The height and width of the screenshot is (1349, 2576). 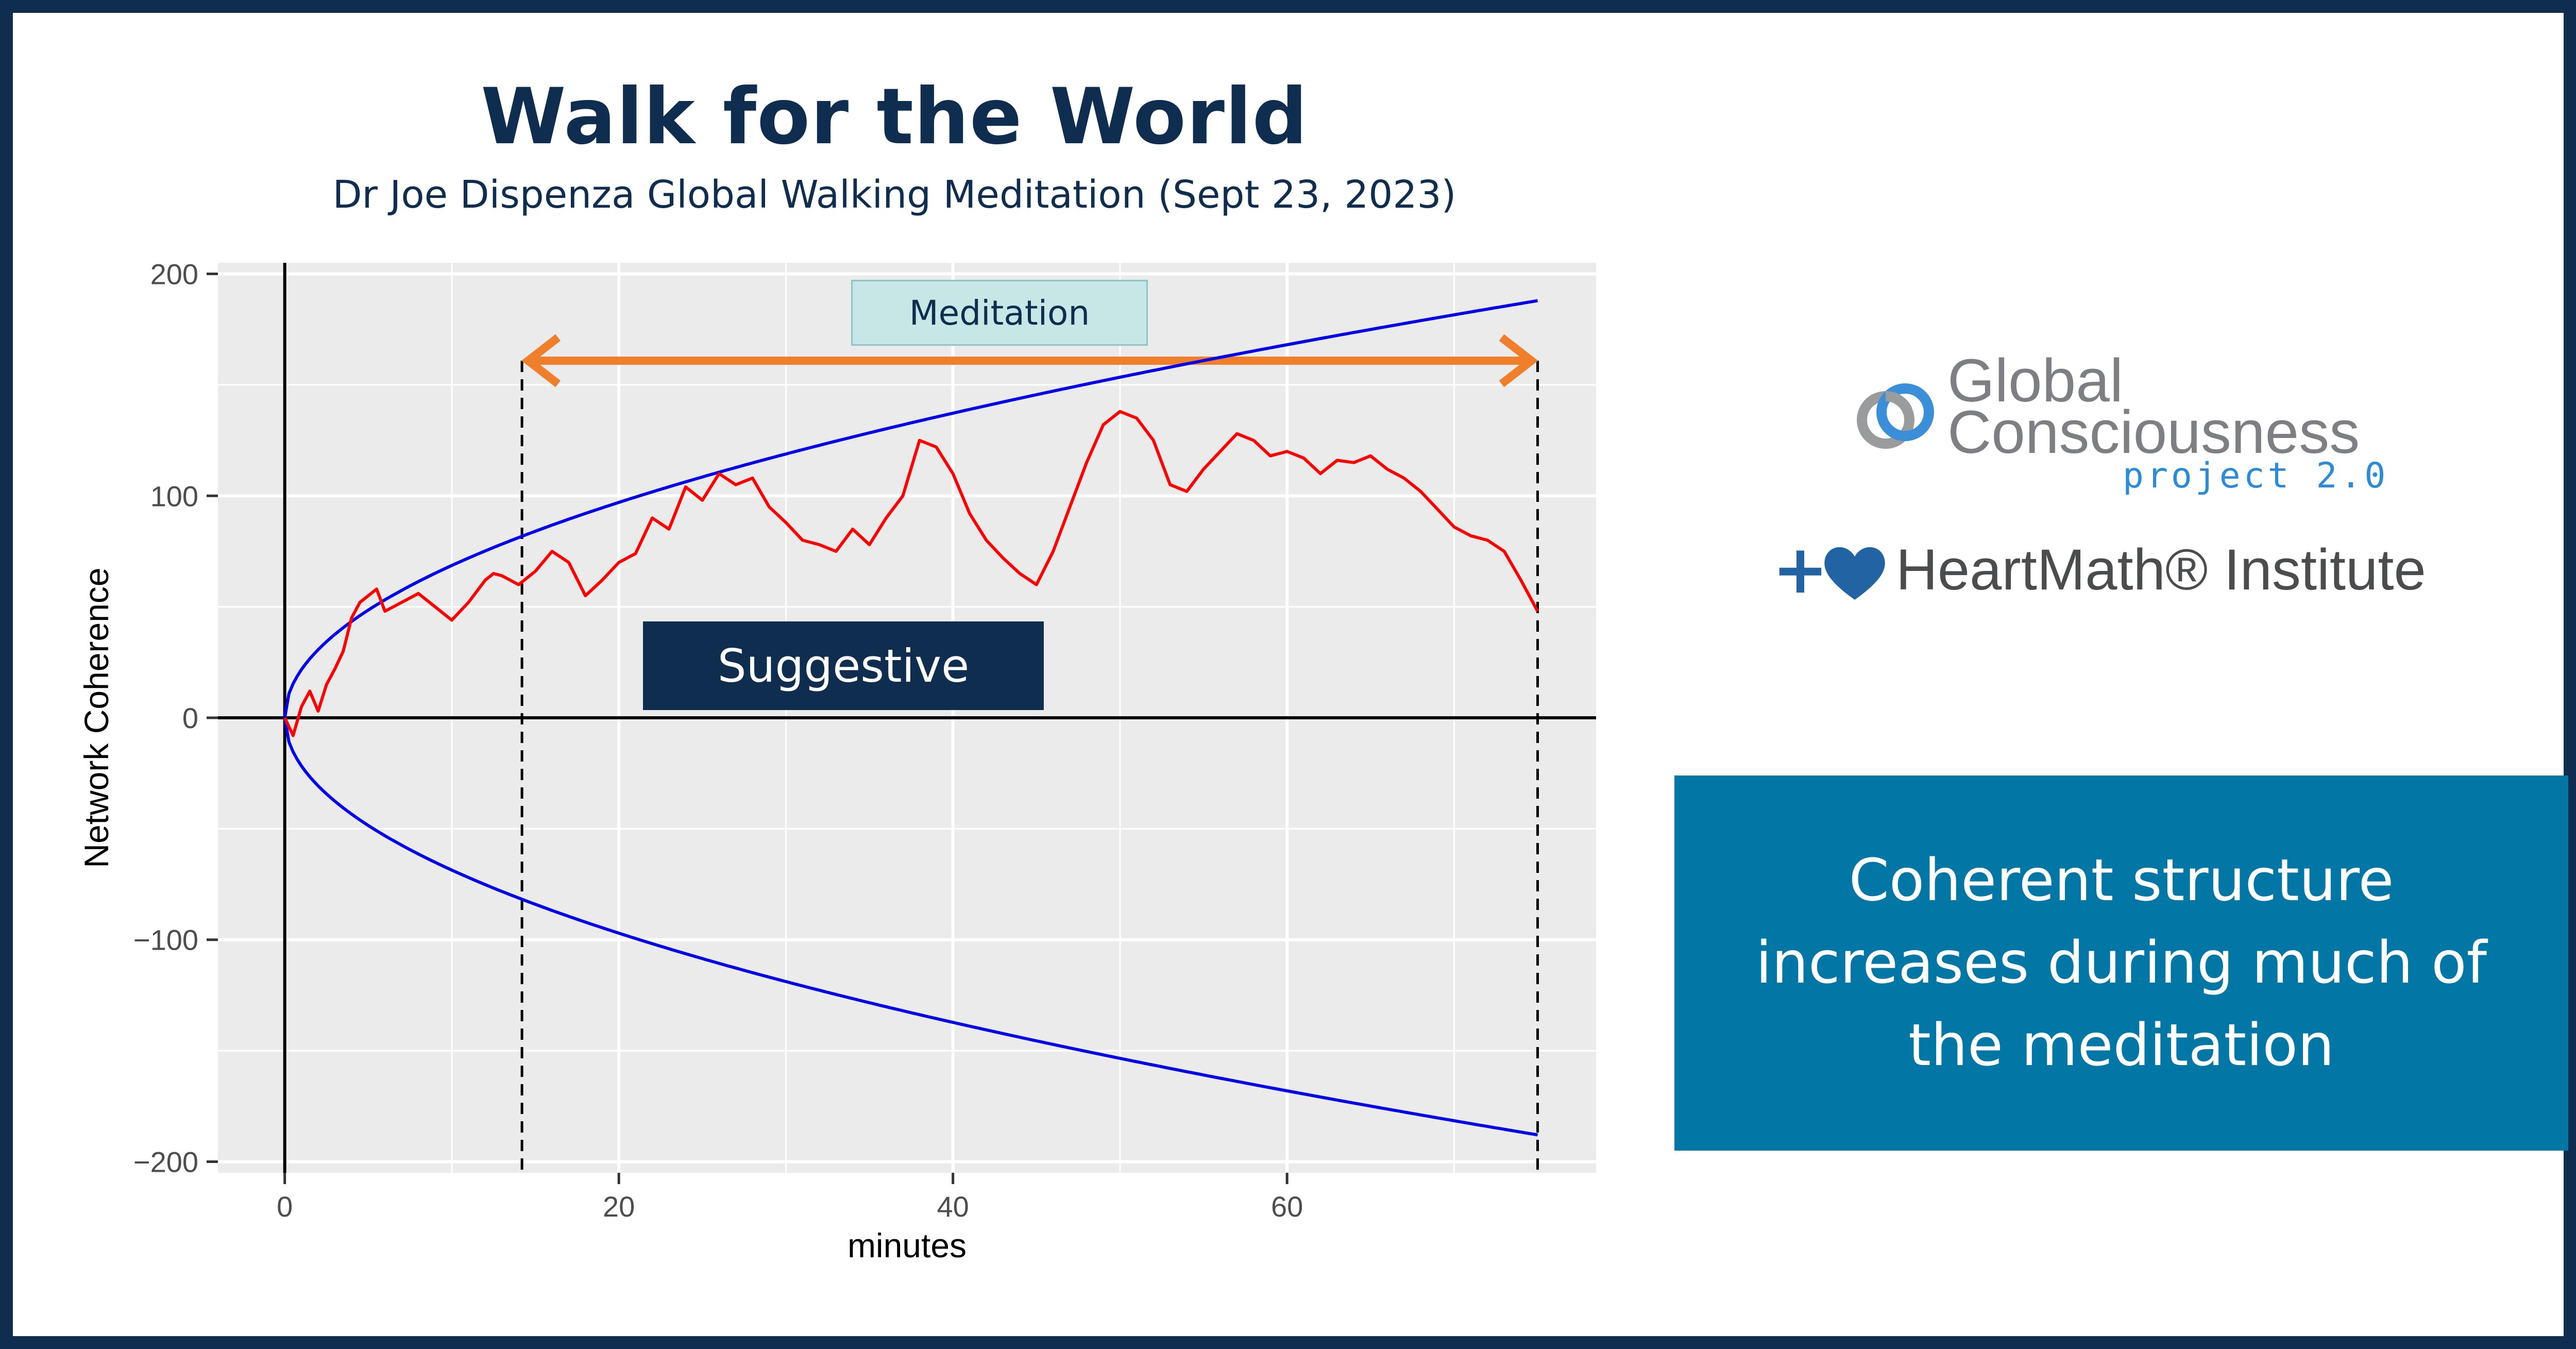 I want to click on meditation-arrow-right-head, so click(x=1518, y=360).